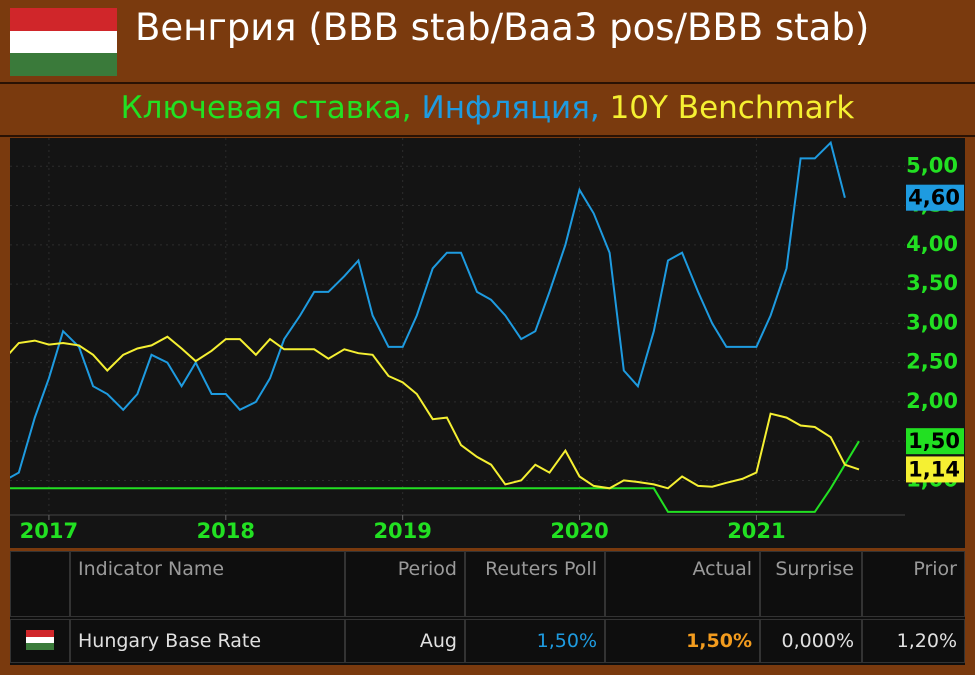 This screenshot has width=975, height=675. I want to click on header-cell, so click(40, 584).